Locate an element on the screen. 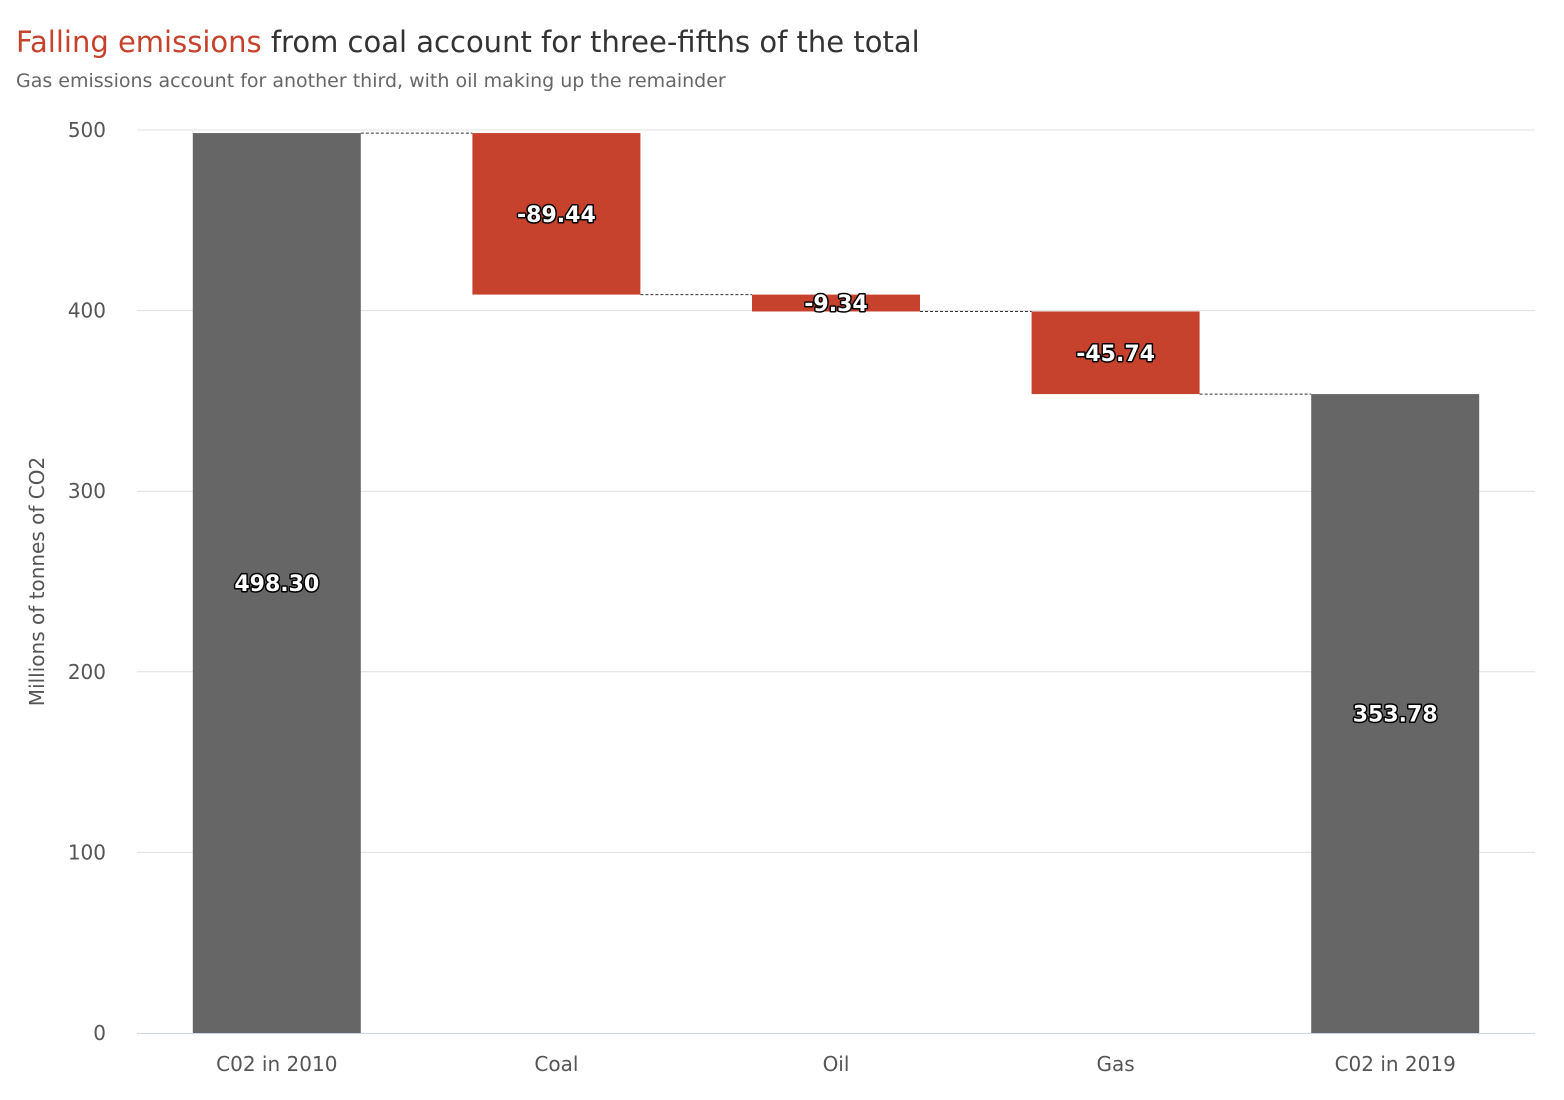 Image resolution: width=1564 pixels, height=1100 pixels. y-axis-title: Millions of tonnes of CO2 is located at coordinates (37, 581).